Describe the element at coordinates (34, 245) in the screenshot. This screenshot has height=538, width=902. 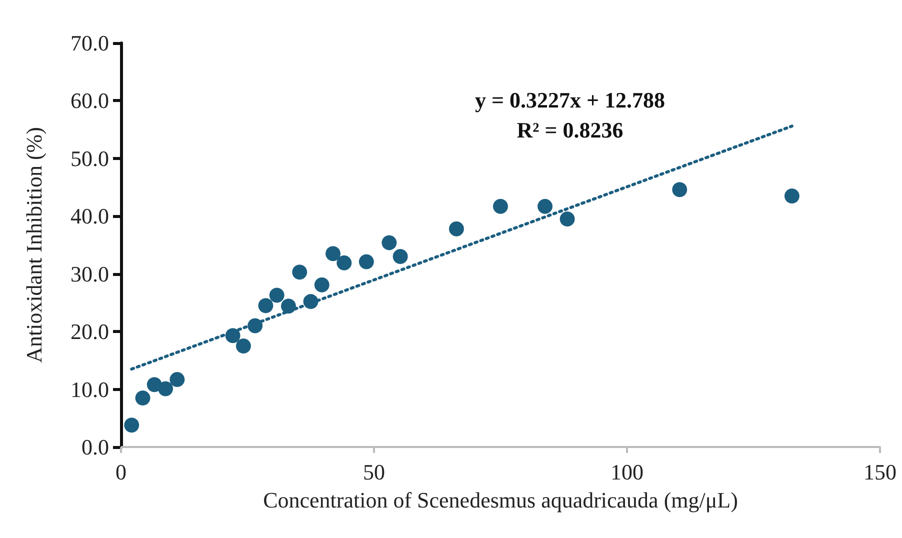
I see `y-axis-title: Antioxidant Inhibition (%)` at that location.